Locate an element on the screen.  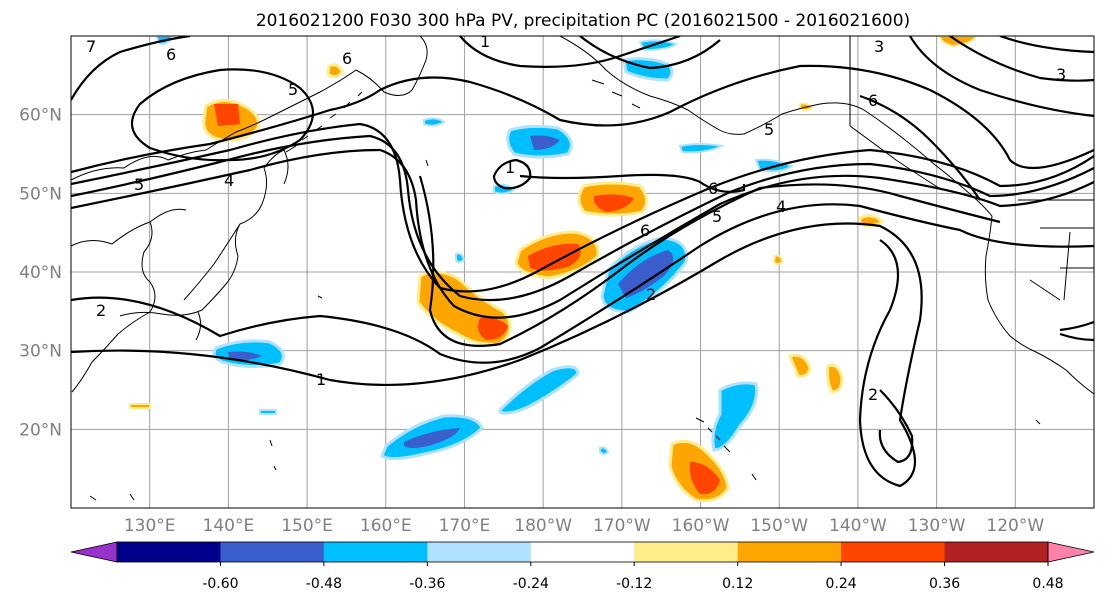
border-canada-alaska is located at coordinates (971, 118).